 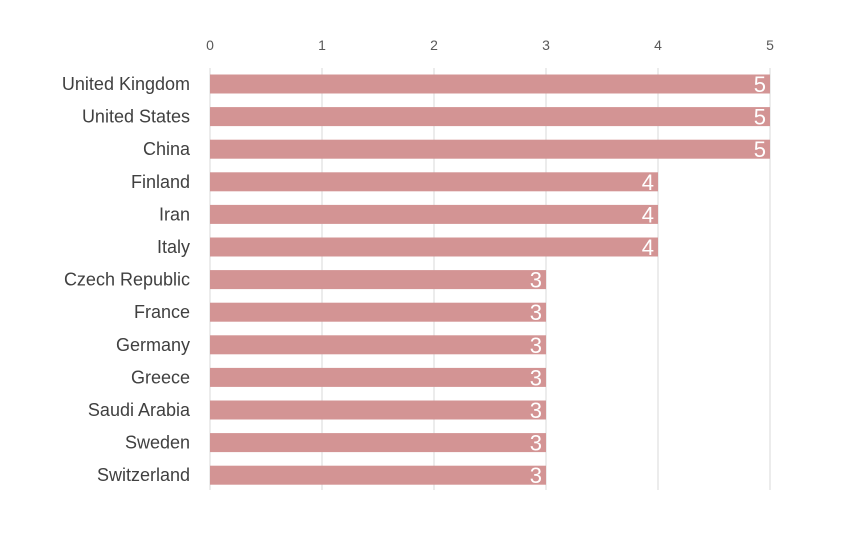 What do you see at coordinates (167, 149) in the screenshot?
I see `category-label-china: China` at bounding box center [167, 149].